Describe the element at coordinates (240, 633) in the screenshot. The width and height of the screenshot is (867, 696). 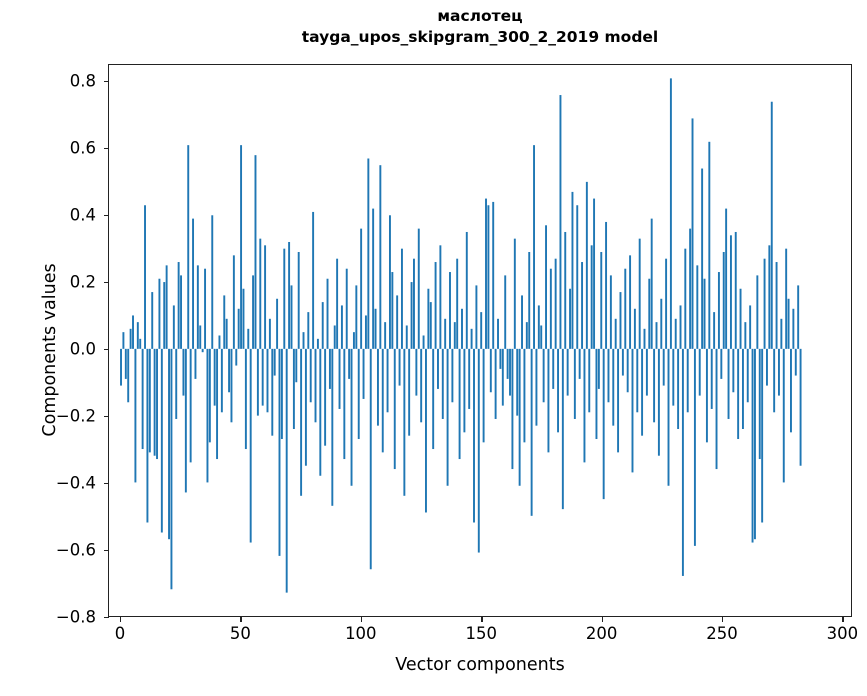
I see `x-tick-label: 50` at that location.